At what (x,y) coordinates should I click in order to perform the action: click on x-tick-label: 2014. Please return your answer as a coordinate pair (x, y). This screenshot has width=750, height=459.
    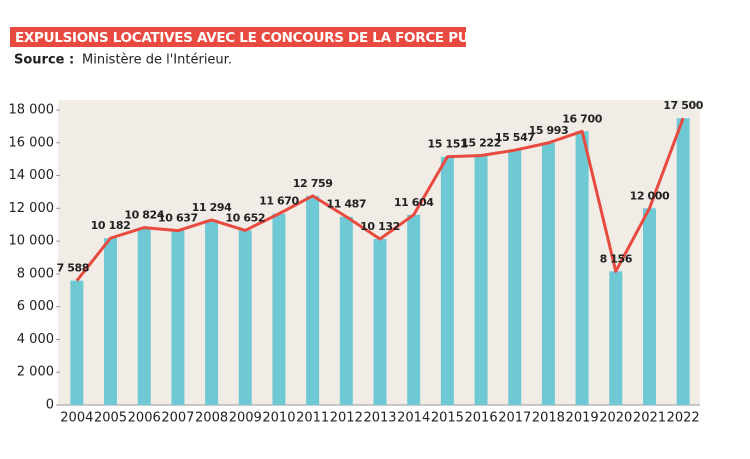
    Looking at the image, I should click on (413, 418).